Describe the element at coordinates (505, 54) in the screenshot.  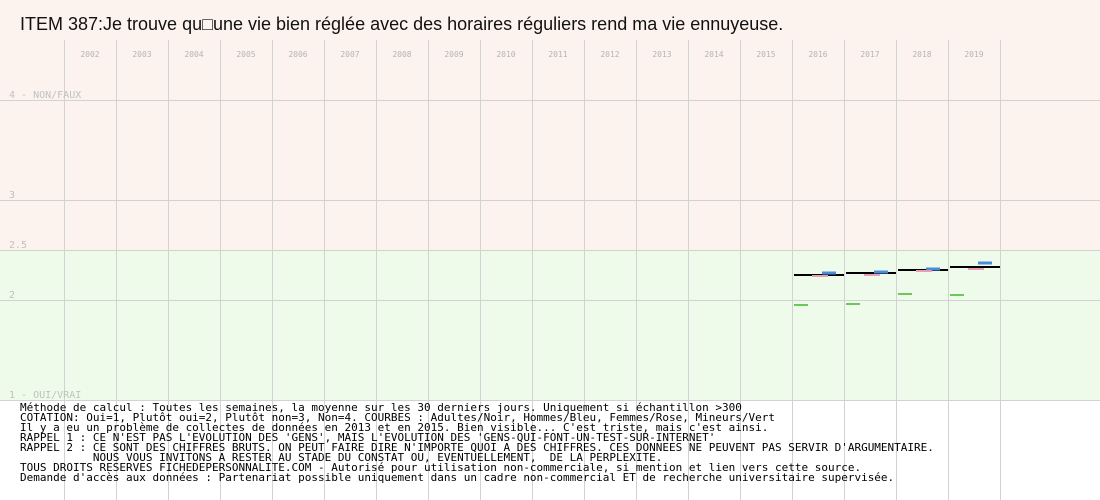
I see `year-label-2010: 2010` at that location.